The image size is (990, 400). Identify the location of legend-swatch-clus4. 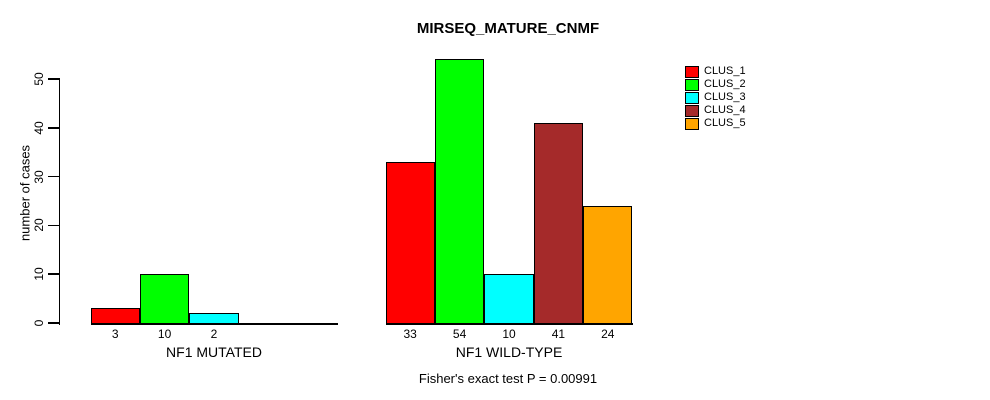
(692, 110).